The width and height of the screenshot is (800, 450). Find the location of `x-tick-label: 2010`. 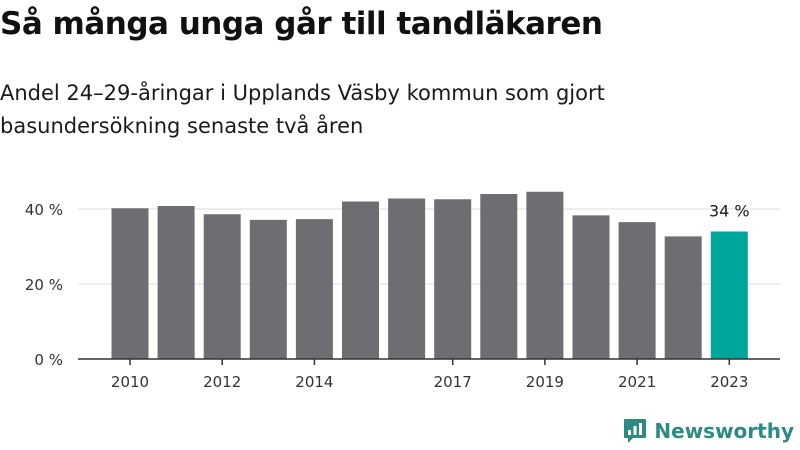

x-tick-label: 2010 is located at coordinates (130, 382).